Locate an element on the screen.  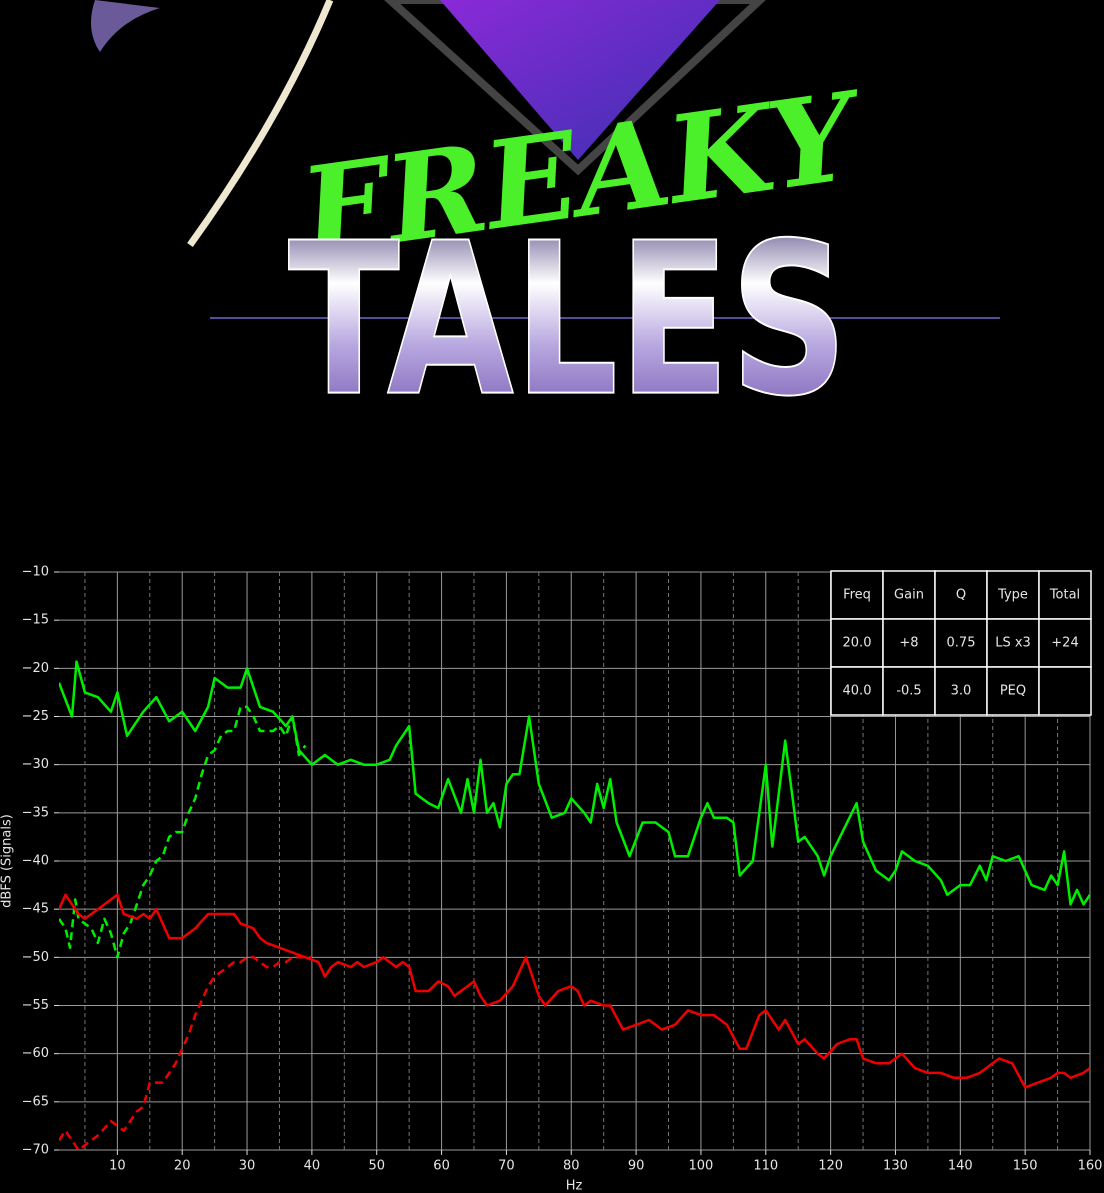
y-tick-label: −45 is located at coordinates (35, 909).